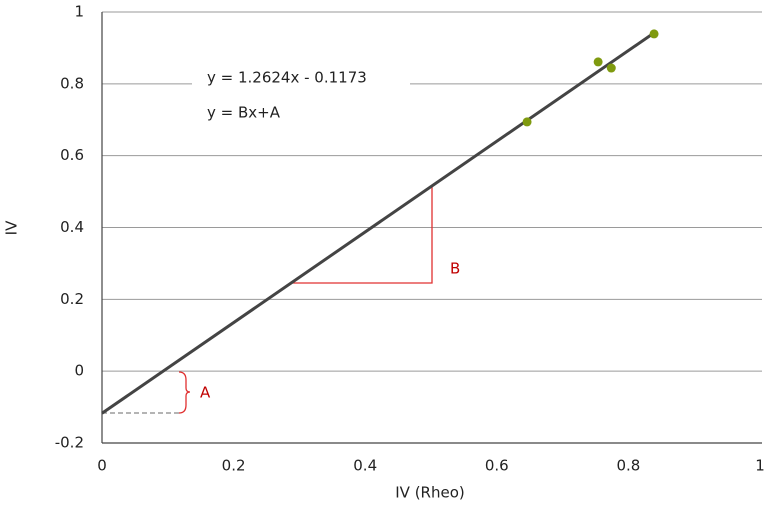 This screenshot has width=768, height=506. What do you see at coordinates (205, 393) in the screenshot?
I see `intercept-label: A` at bounding box center [205, 393].